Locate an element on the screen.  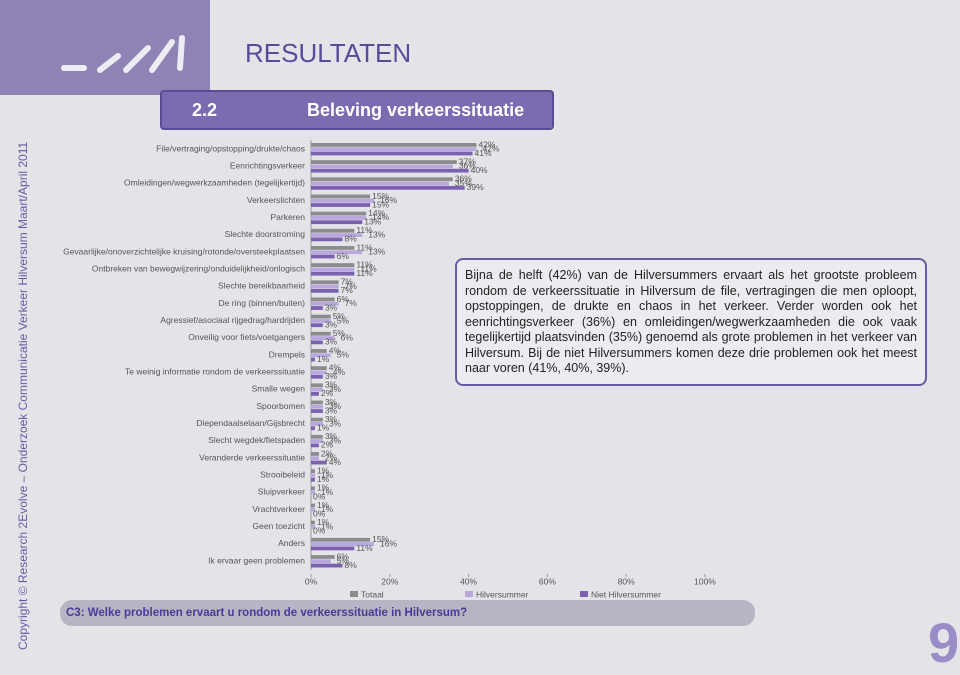
category-label: Eenrichtingsverkeer is located at coordinates (267, 165).